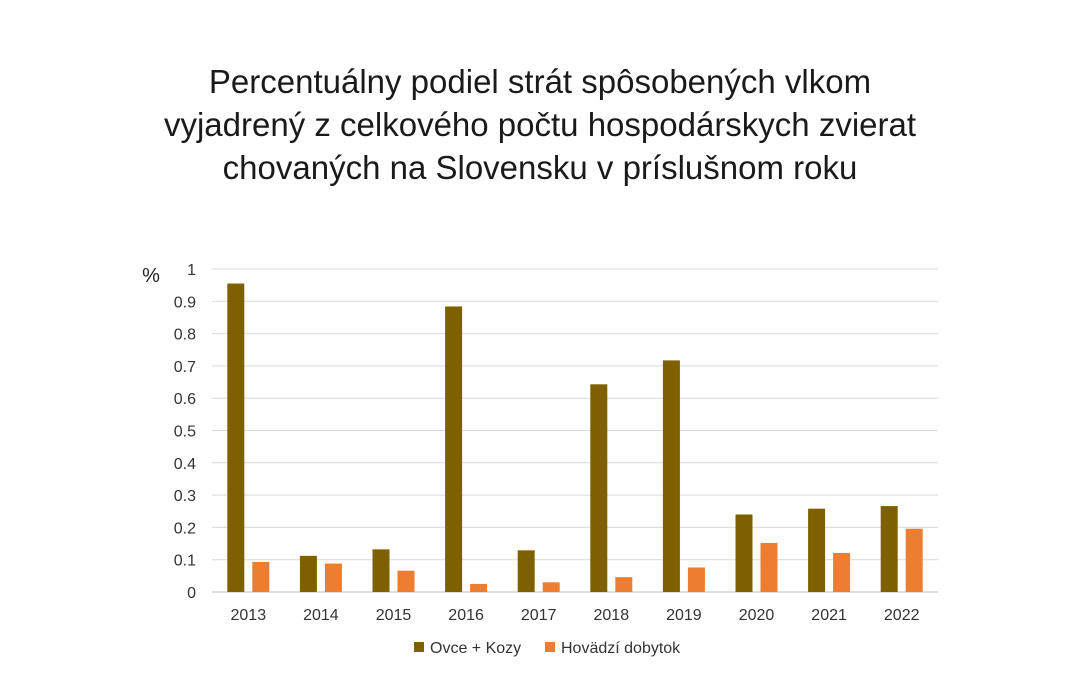  I want to click on bar-hovadzi-dobytok-2013, so click(261, 576).